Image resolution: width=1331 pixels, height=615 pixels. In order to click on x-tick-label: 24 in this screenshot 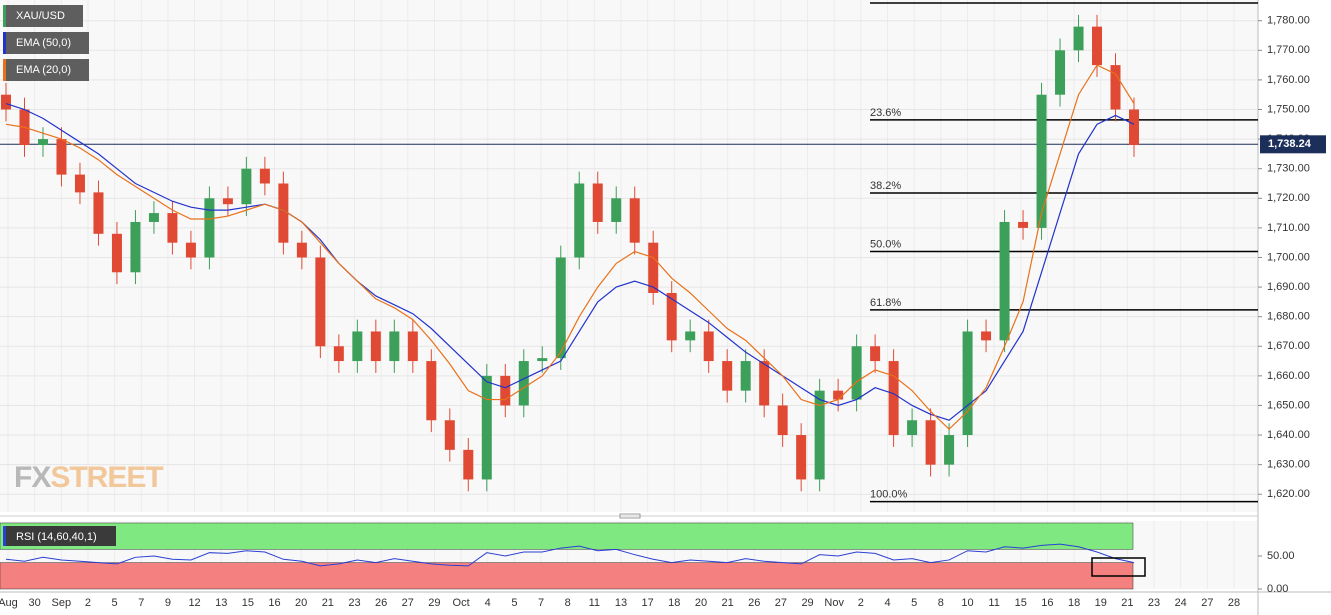, I will do `click(1181, 603)`.